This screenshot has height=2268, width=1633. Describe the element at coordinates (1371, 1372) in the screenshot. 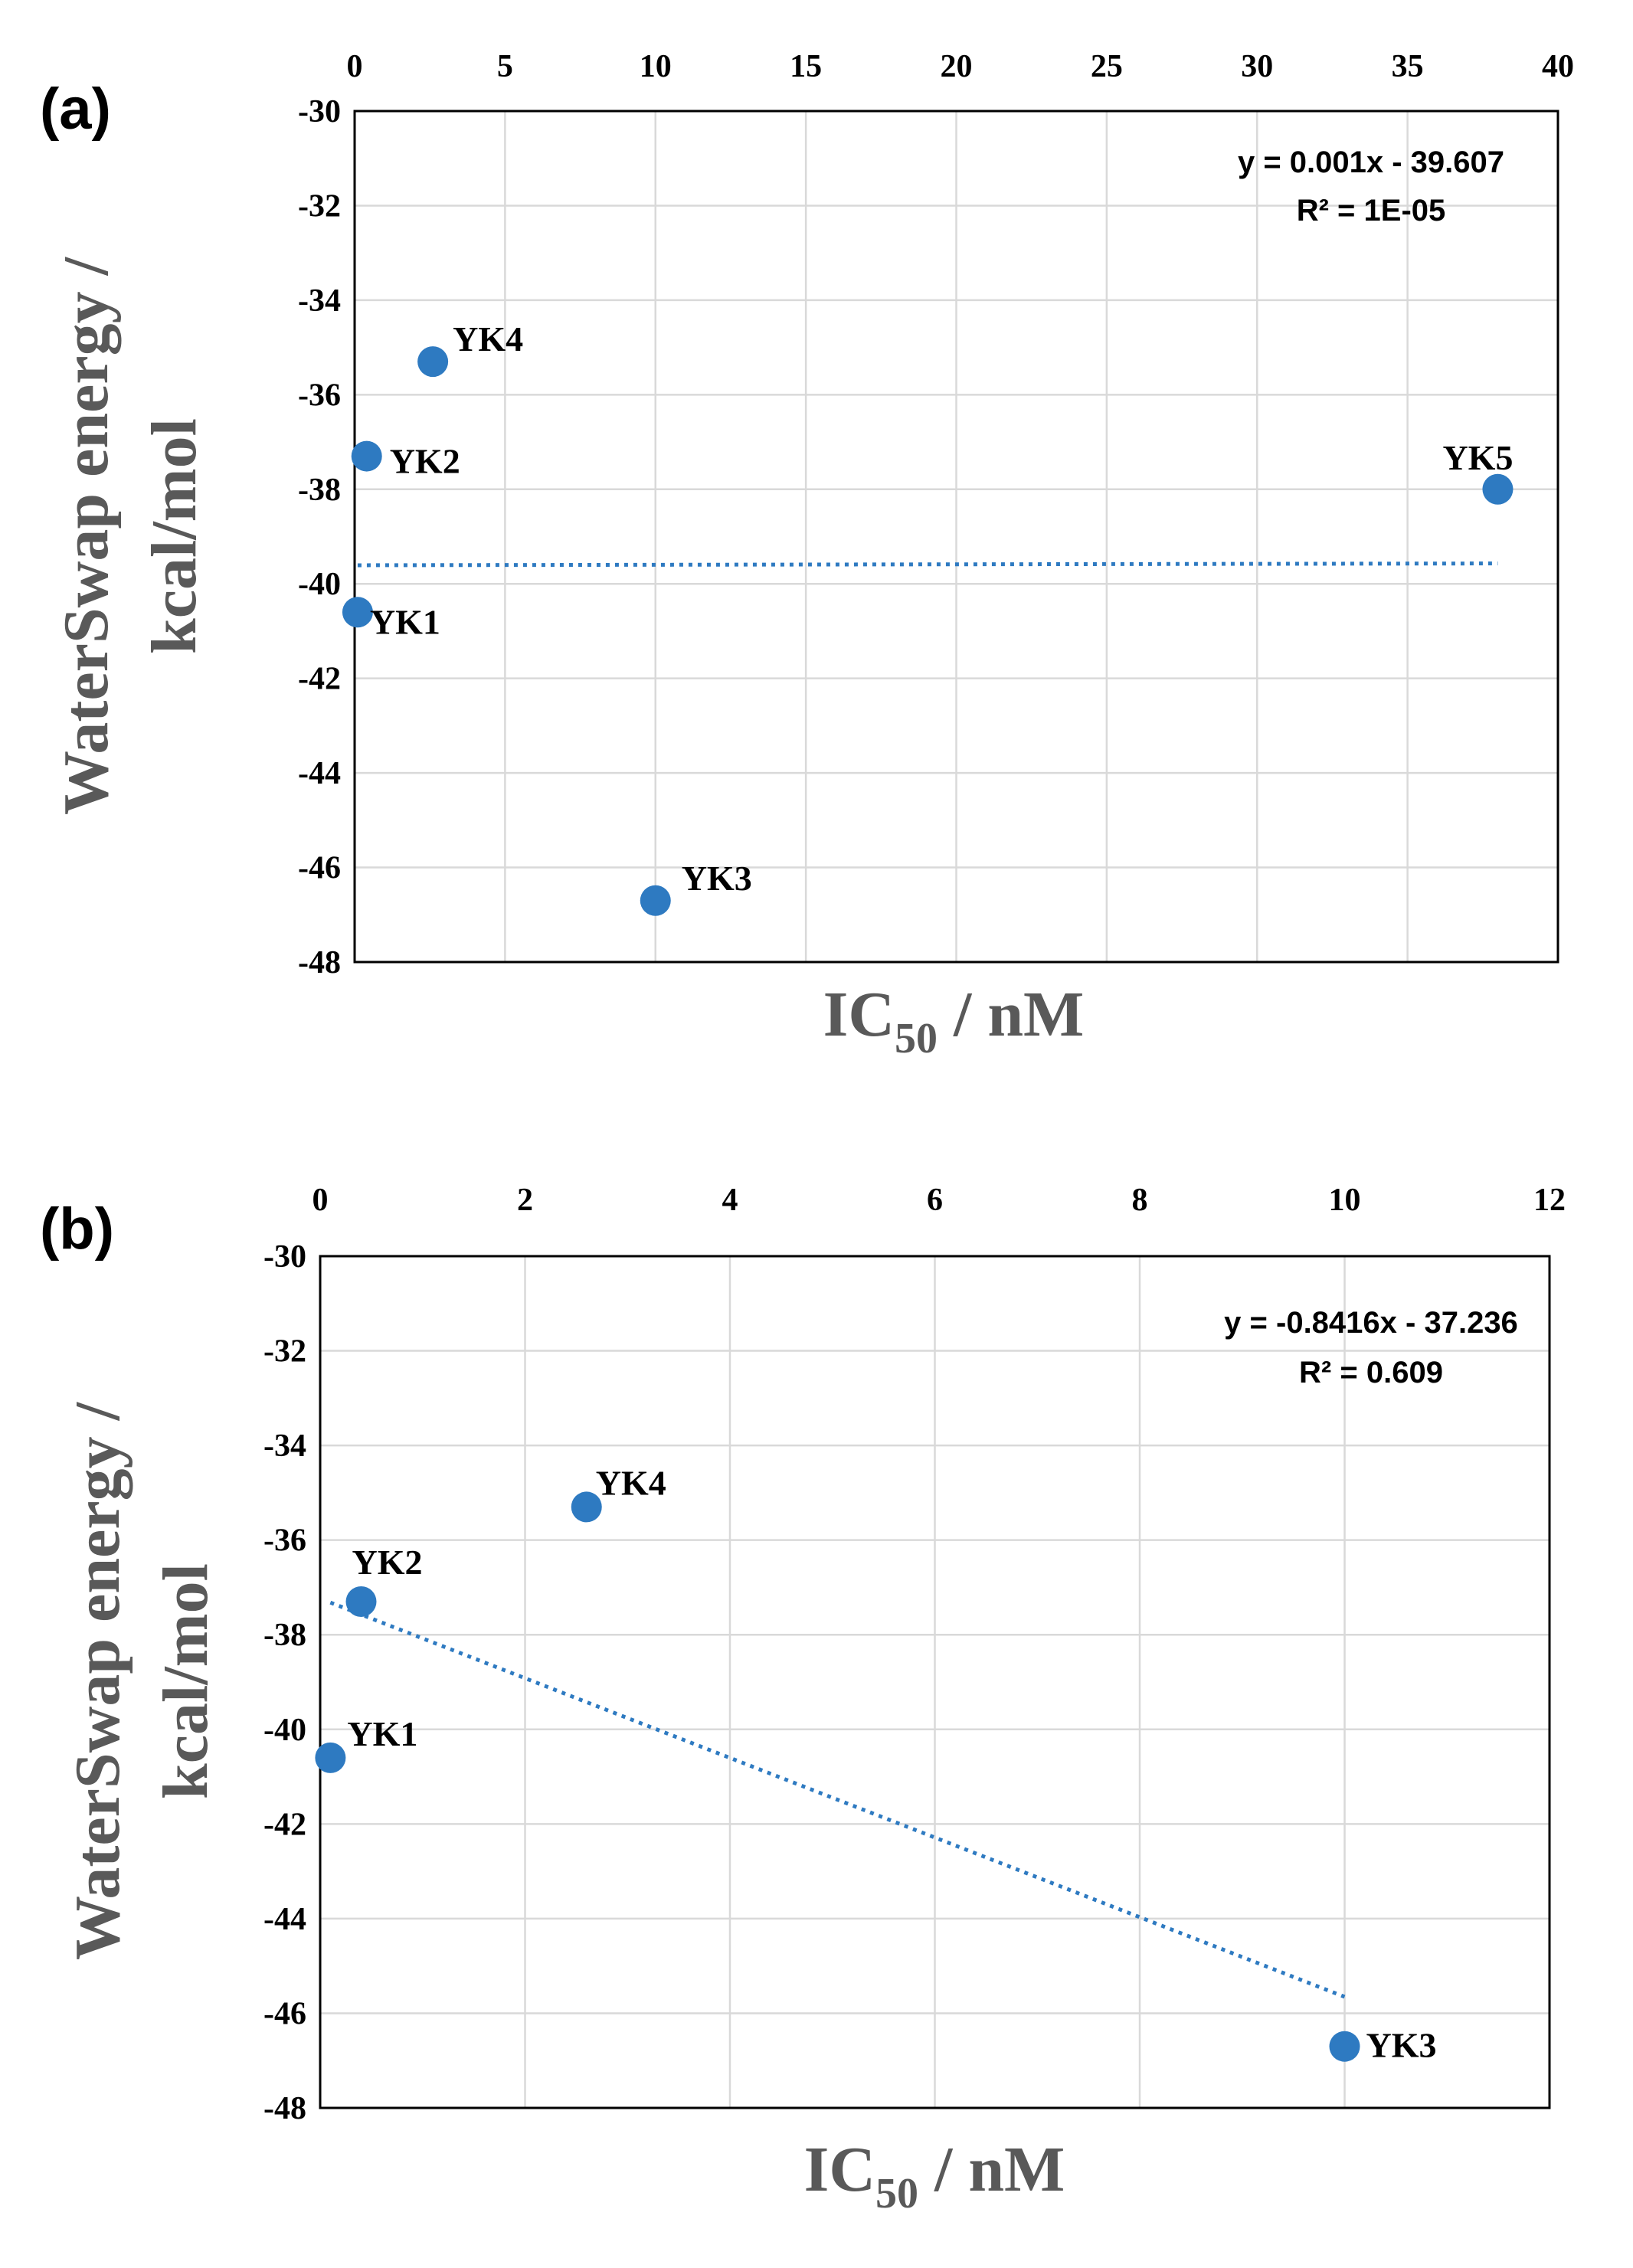

I see `r-squared-label: R² = 0.609` at that location.